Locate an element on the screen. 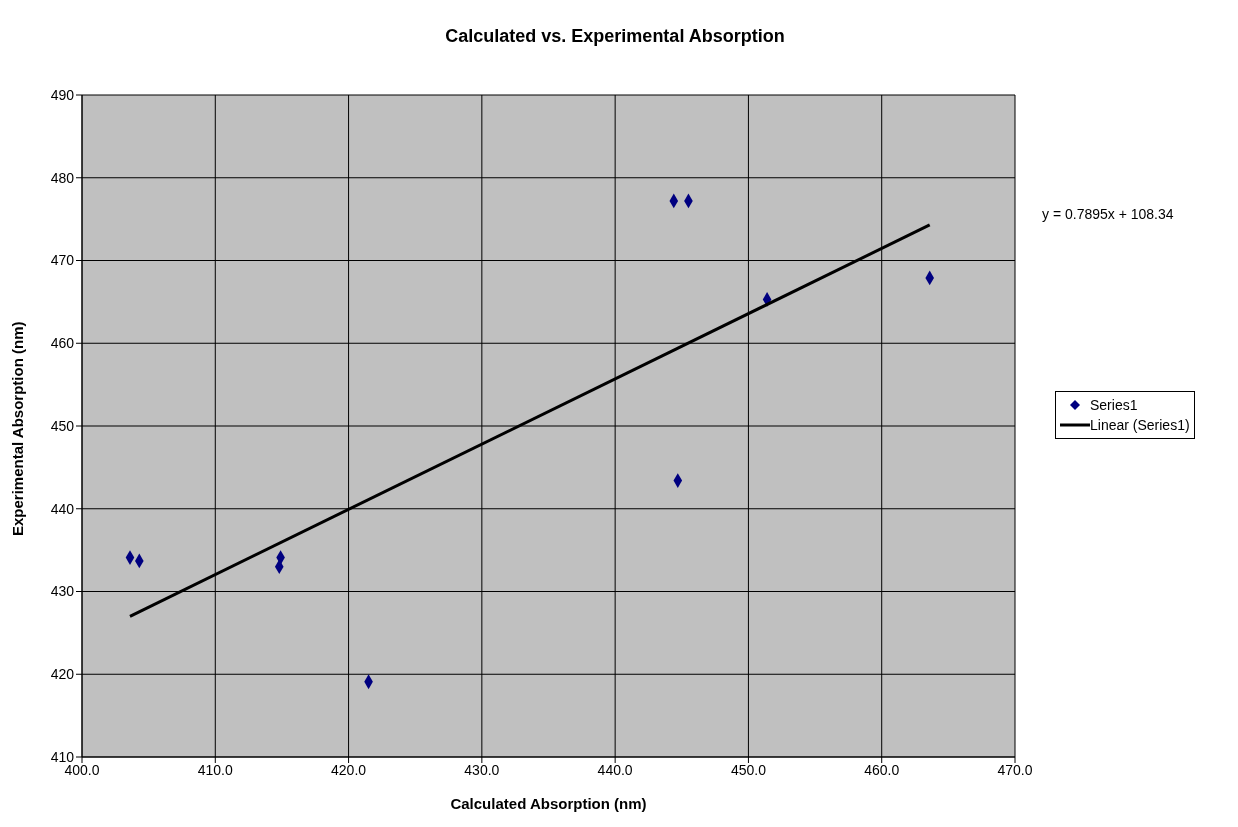 The image size is (1238, 827). y-tick-label: 460 is located at coordinates (62, 343).